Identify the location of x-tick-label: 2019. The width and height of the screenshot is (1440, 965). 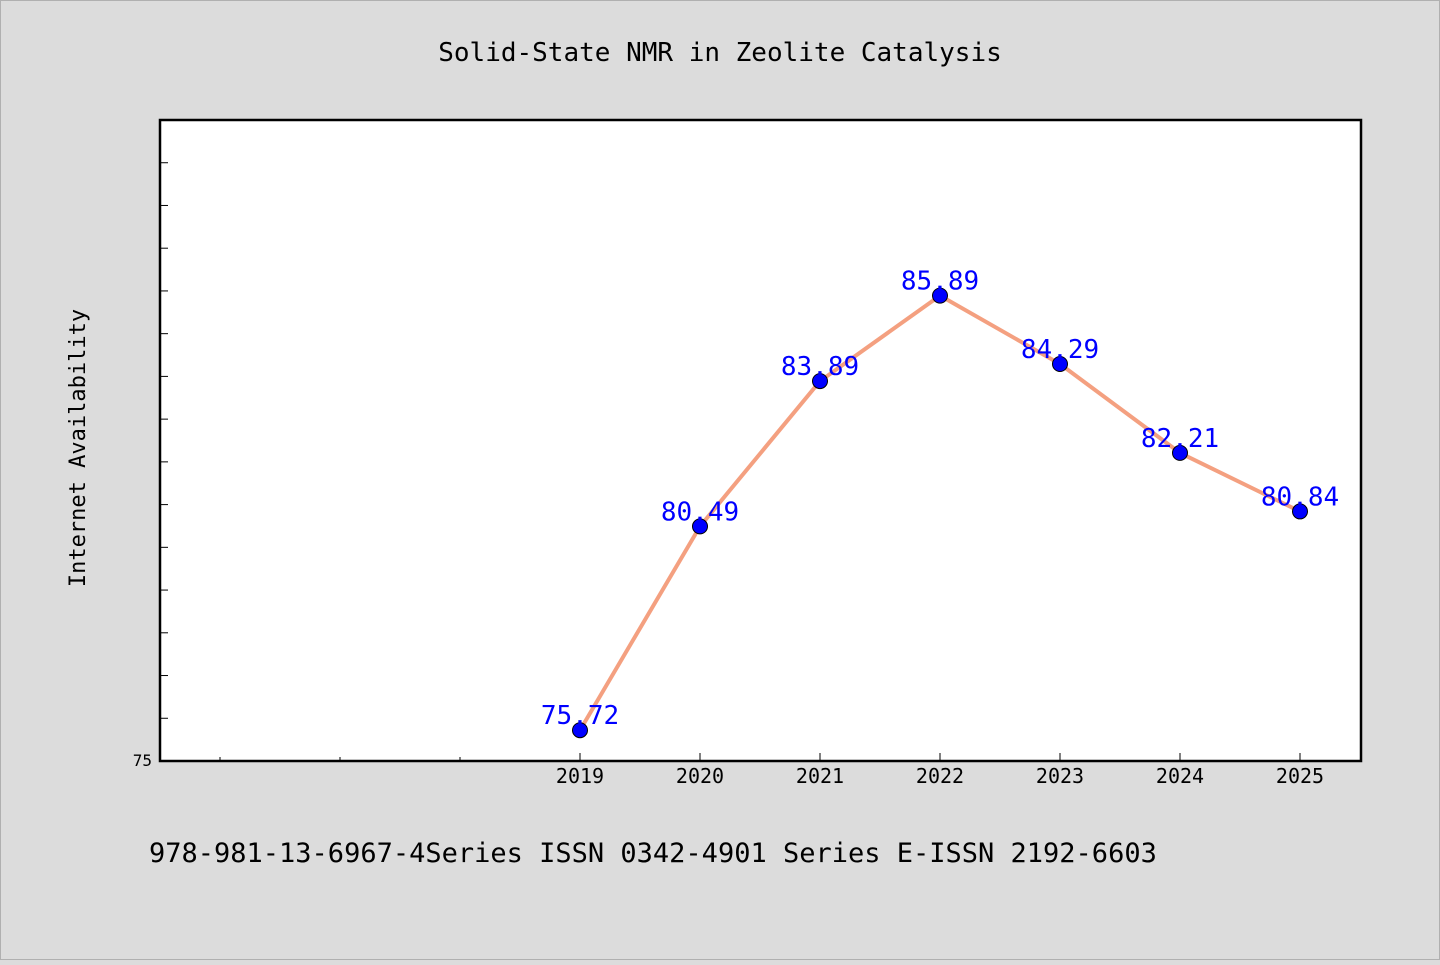
(580, 776).